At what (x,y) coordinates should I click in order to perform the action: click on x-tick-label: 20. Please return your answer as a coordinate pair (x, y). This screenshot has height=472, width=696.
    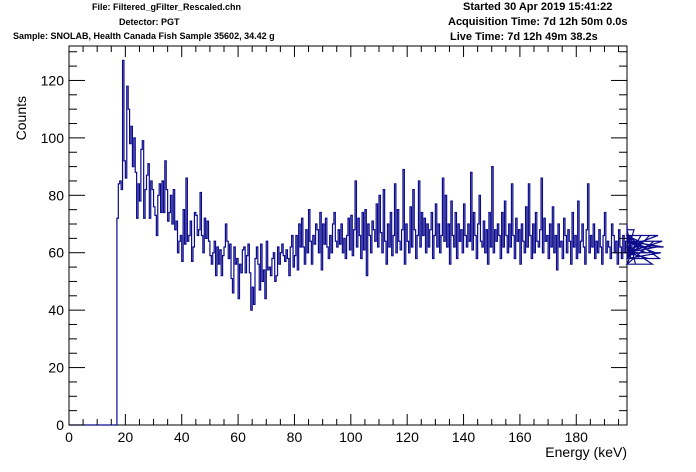
    Looking at the image, I should click on (126, 437).